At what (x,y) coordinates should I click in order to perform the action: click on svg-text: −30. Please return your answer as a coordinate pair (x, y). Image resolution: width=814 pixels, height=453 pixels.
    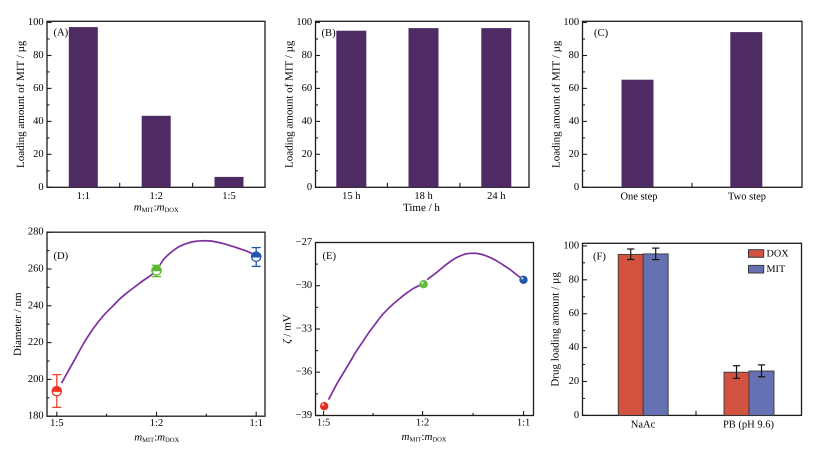
    Looking at the image, I should click on (304, 285).